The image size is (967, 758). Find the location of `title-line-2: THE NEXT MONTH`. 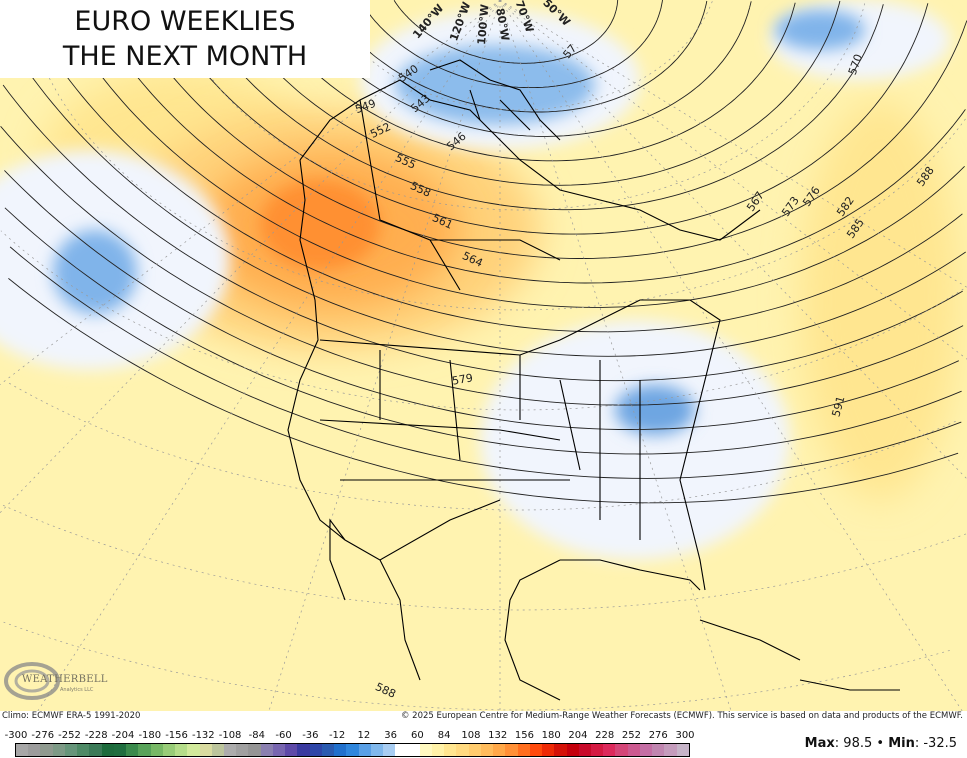

title-line-2: THE NEXT MONTH is located at coordinates (185, 56).